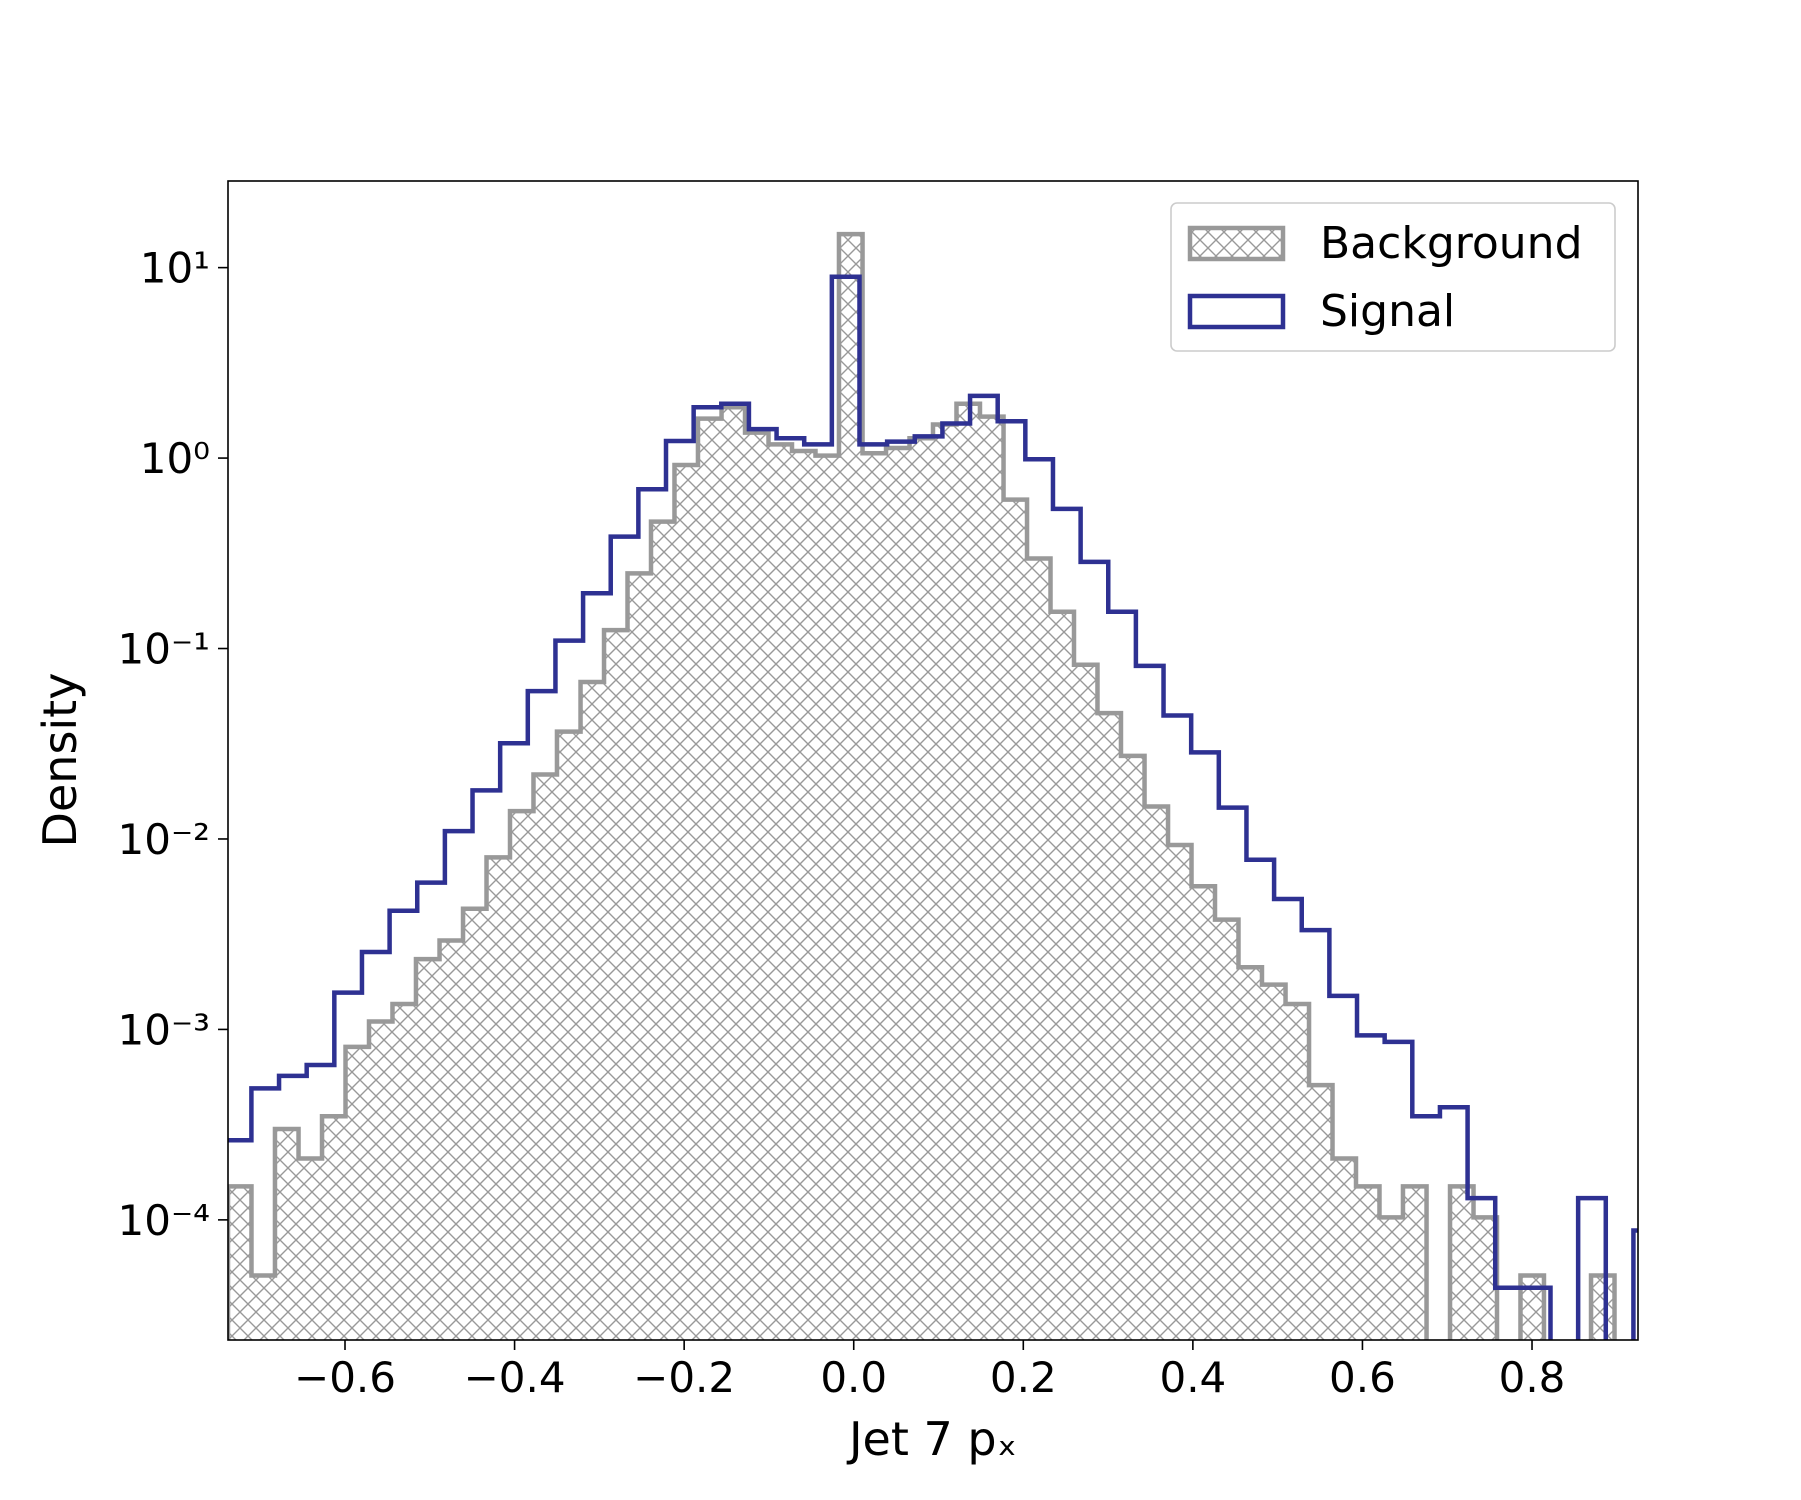  I want to click on x-tick-label: −0.4, so click(515, 1377).